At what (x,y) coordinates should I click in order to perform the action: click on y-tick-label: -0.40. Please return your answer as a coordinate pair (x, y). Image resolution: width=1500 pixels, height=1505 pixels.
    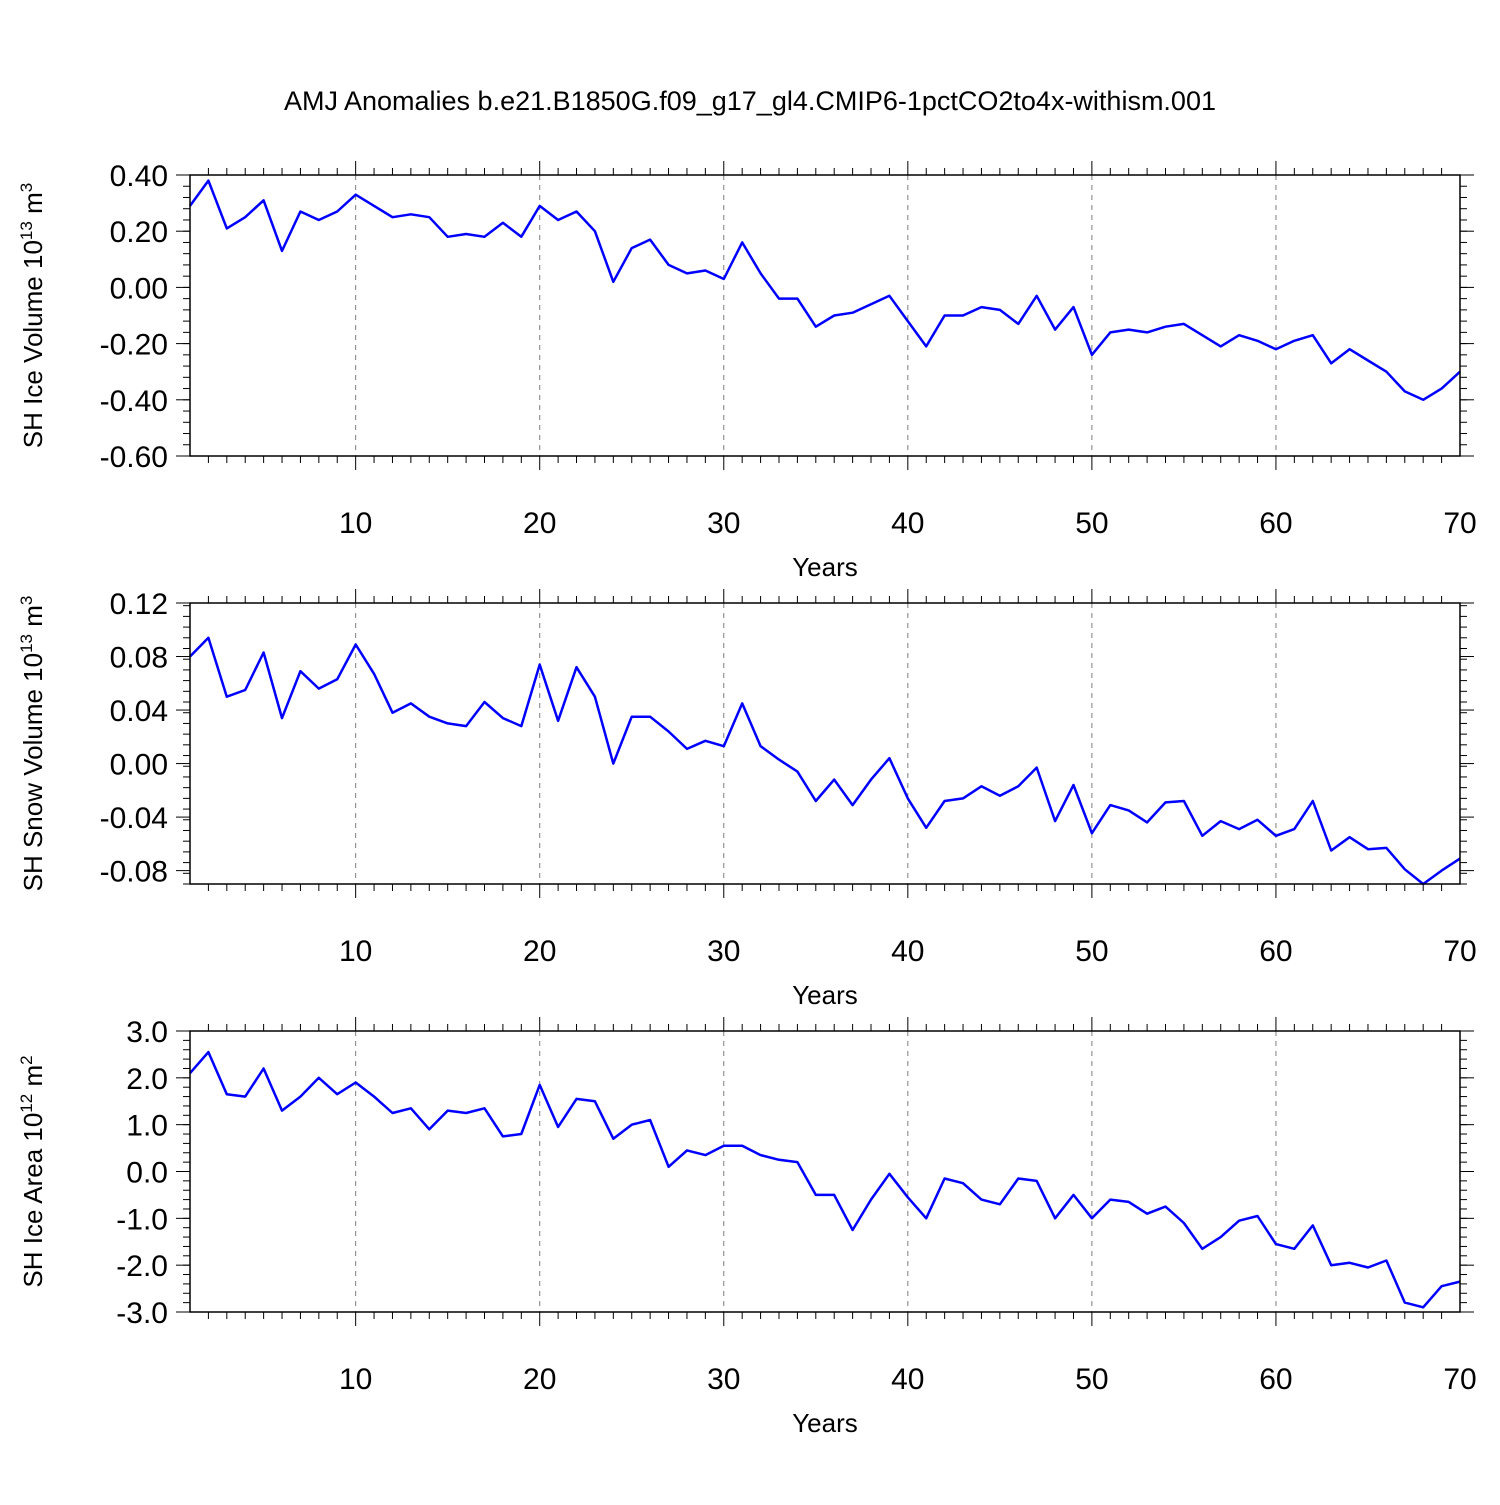
    Looking at the image, I should click on (134, 401).